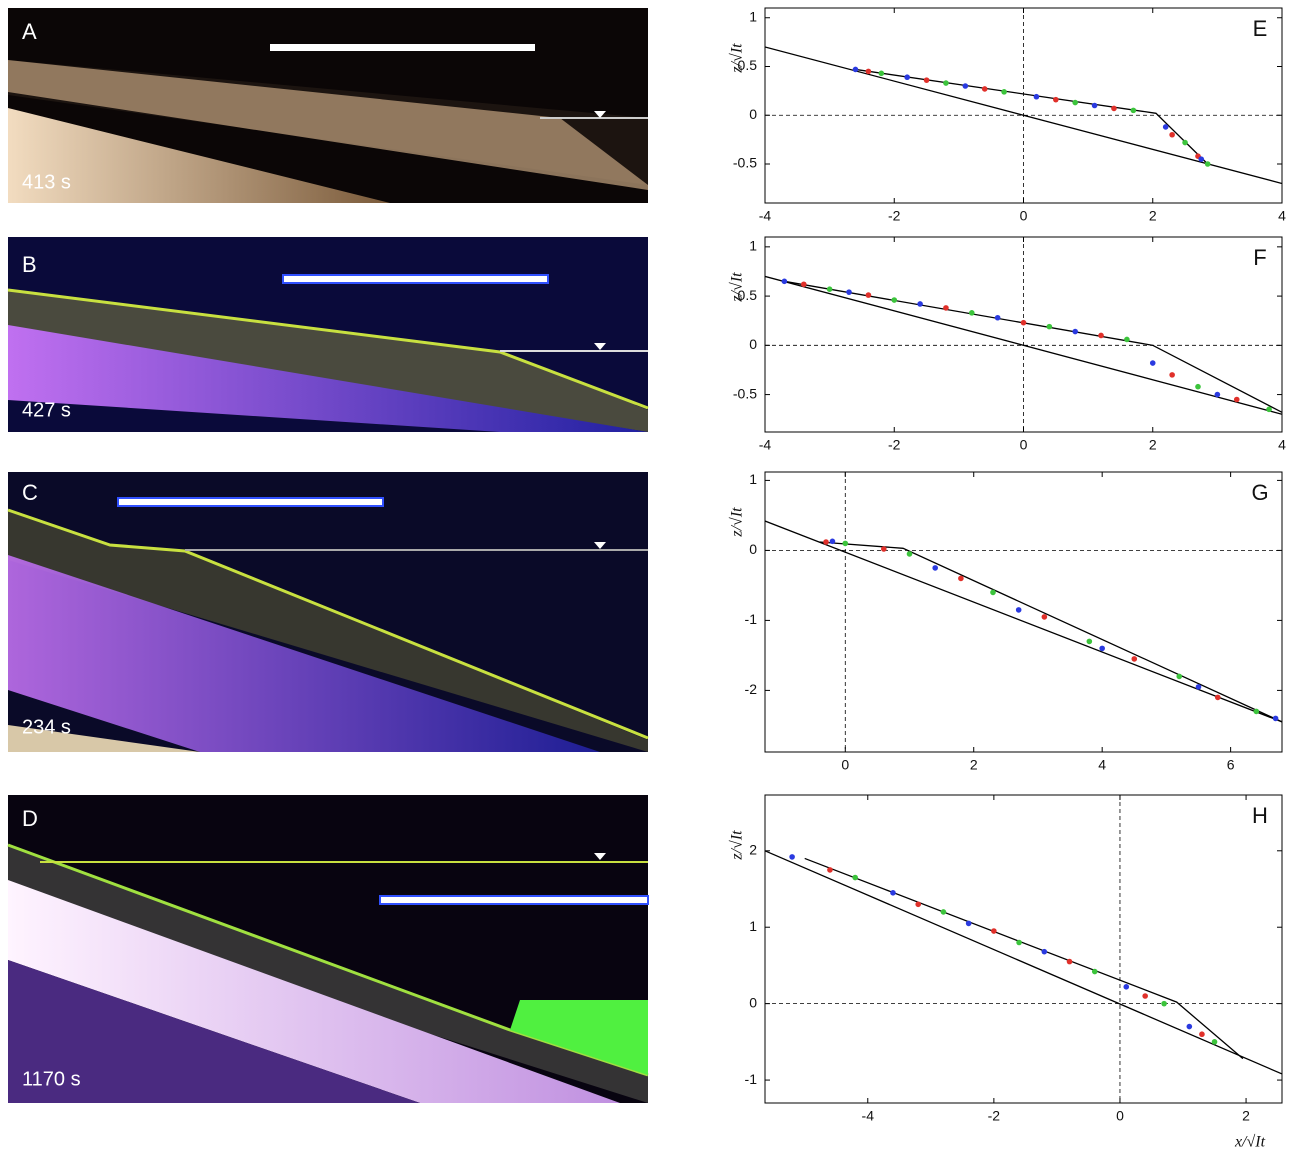 This screenshot has height=1155, width=1292. I want to click on y-tick-label: -1, so click(751, 619).